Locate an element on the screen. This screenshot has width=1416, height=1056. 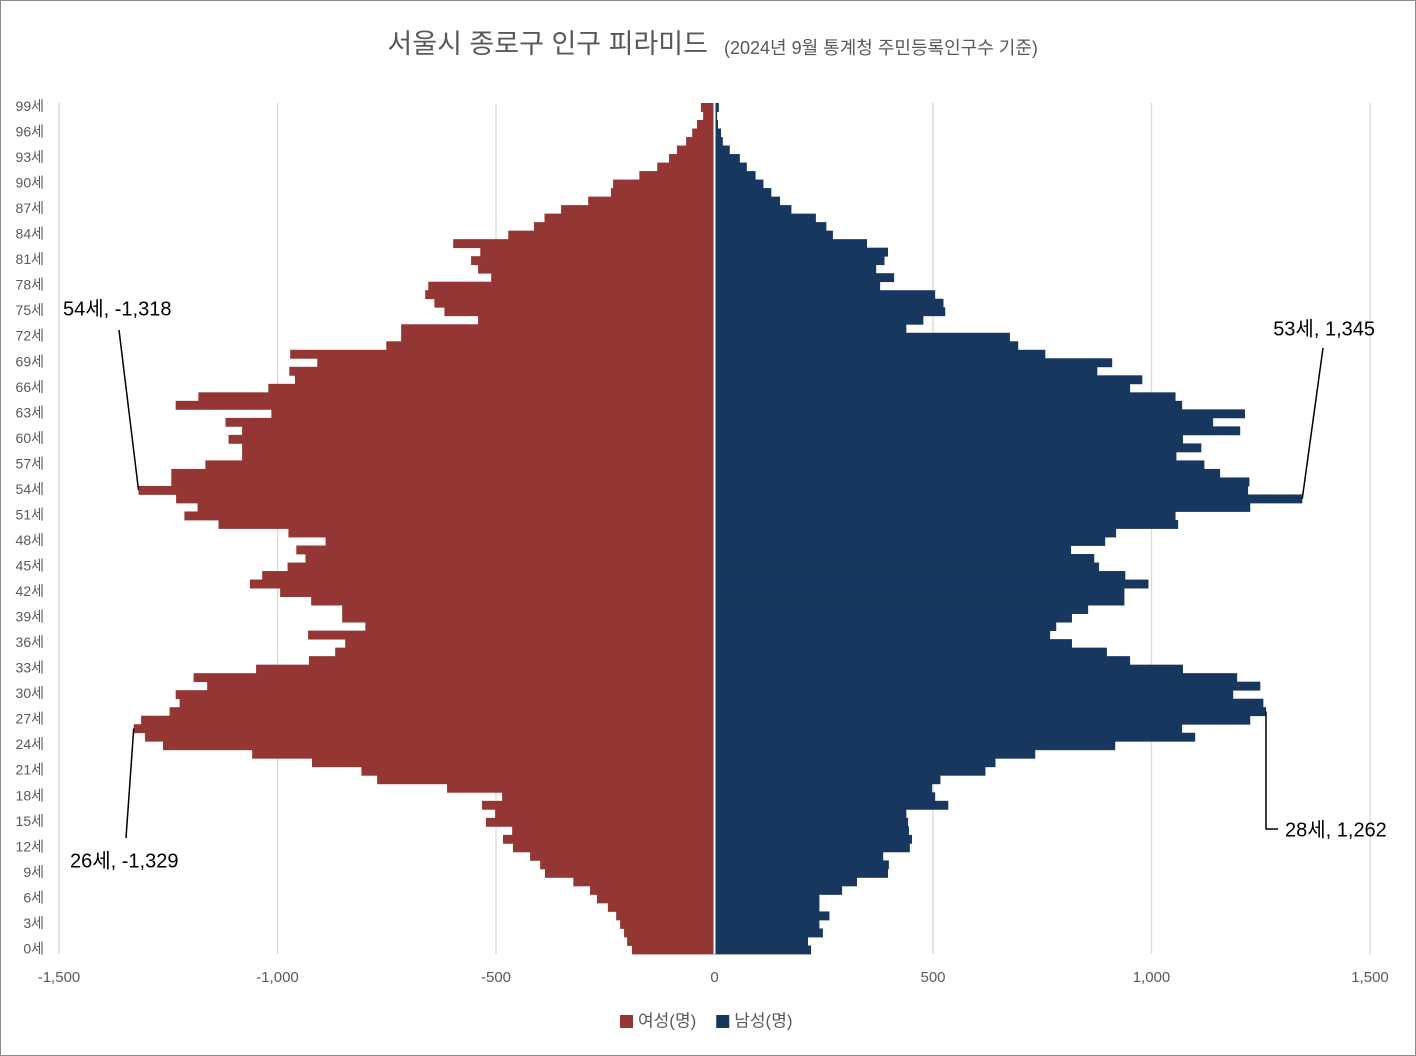
y-tick-label: 0세 is located at coordinates (33, 948).